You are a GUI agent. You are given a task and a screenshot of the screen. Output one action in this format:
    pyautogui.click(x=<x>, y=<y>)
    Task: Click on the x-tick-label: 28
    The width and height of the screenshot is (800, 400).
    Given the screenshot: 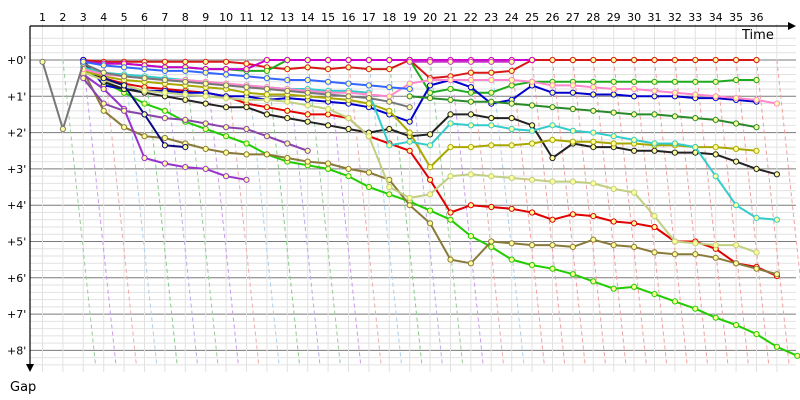 What is the action you would take?
    pyautogui.click(x=593, y=17)
    